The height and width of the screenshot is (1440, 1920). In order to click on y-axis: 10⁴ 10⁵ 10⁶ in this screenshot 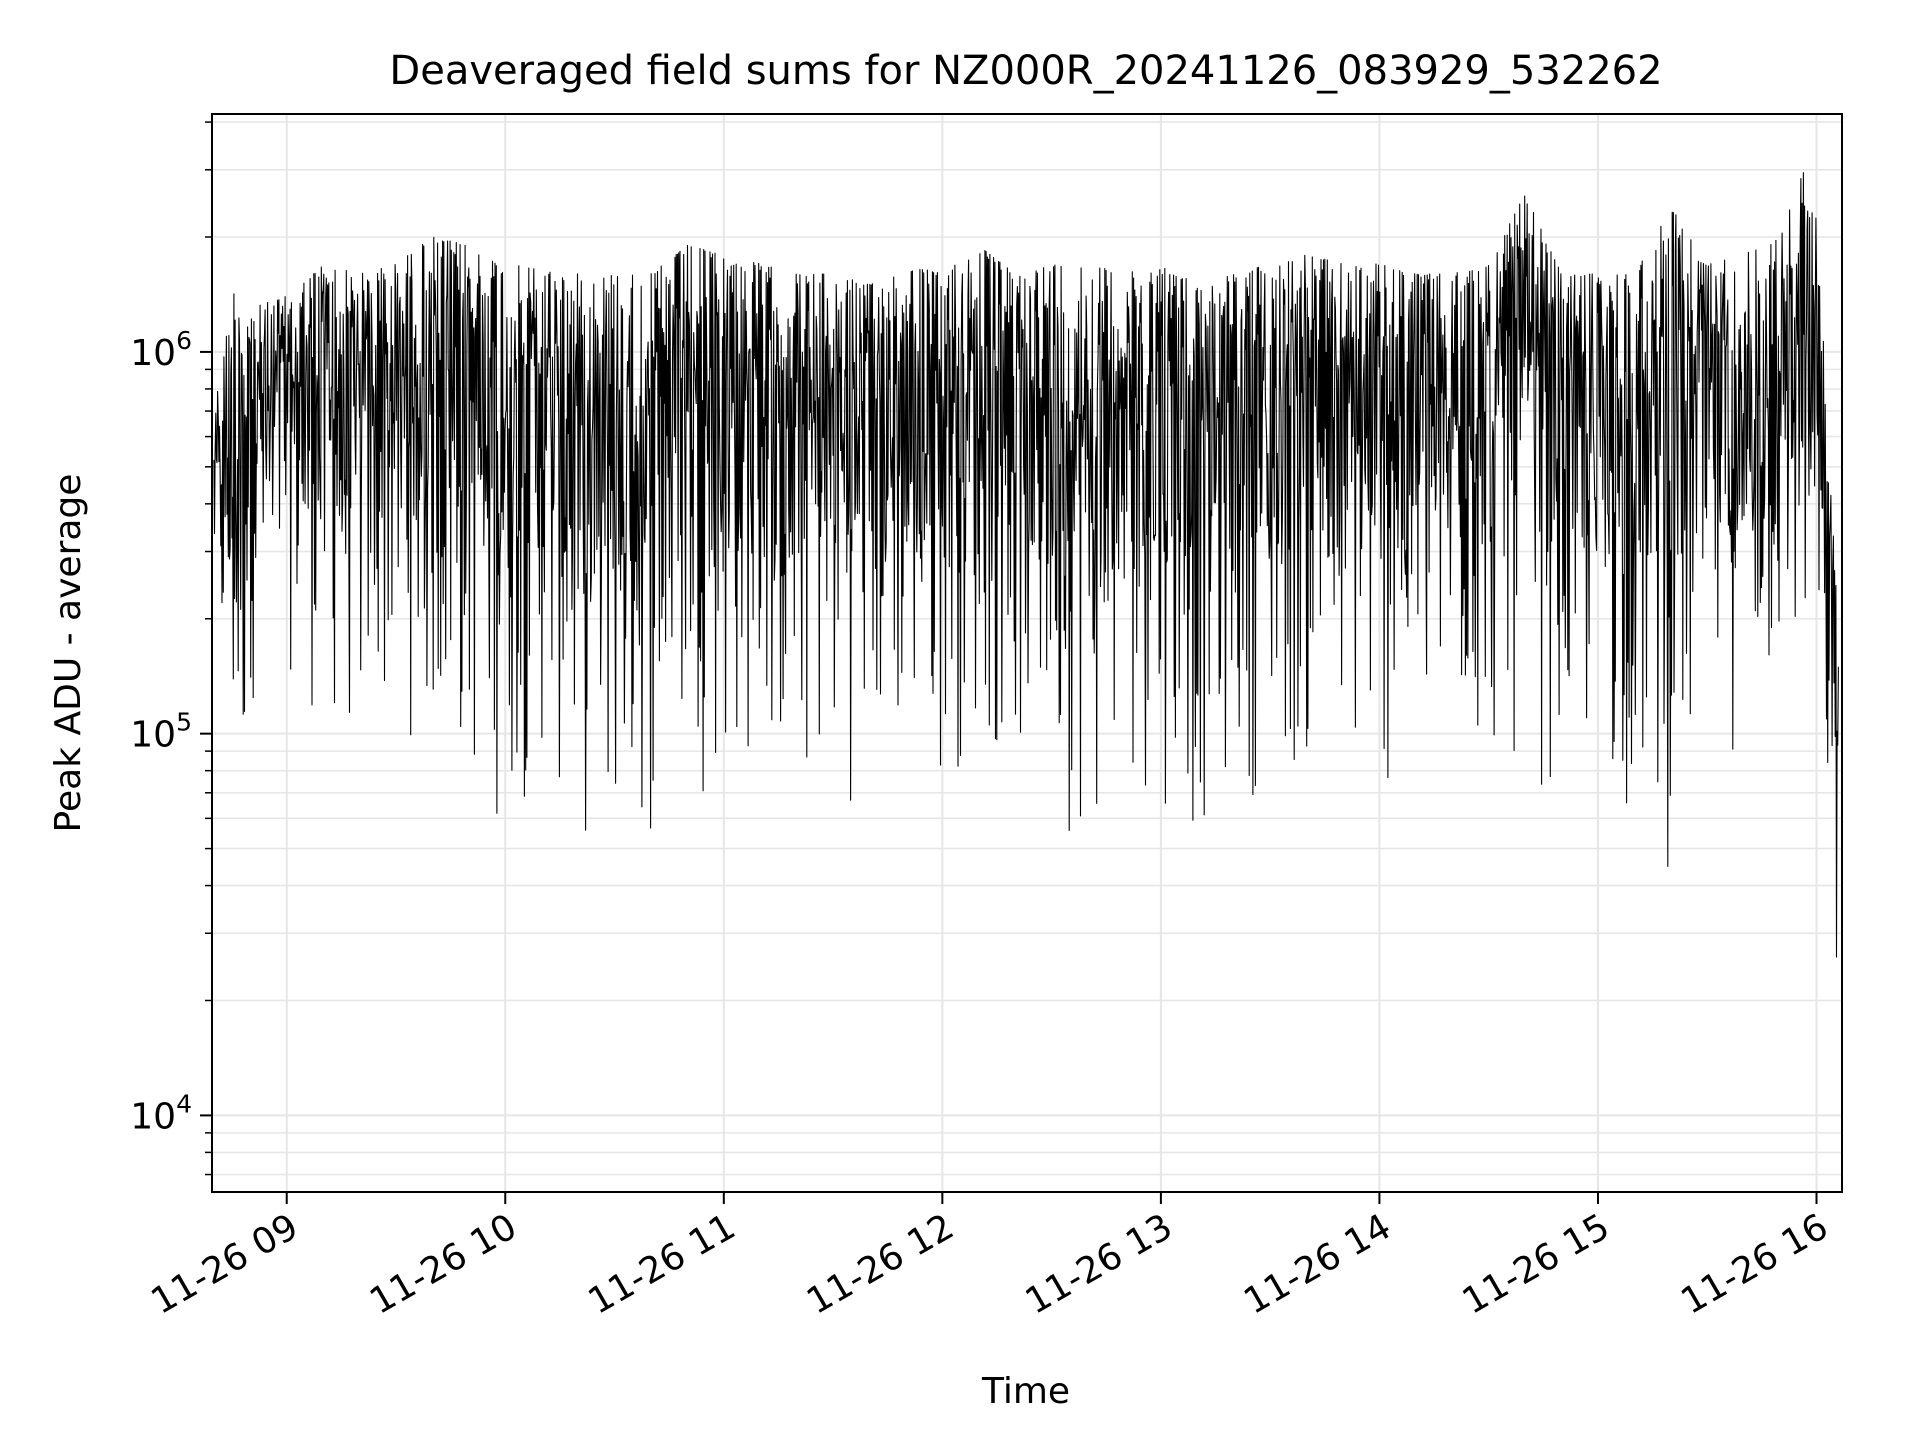, I will do `click(171, 648)`.